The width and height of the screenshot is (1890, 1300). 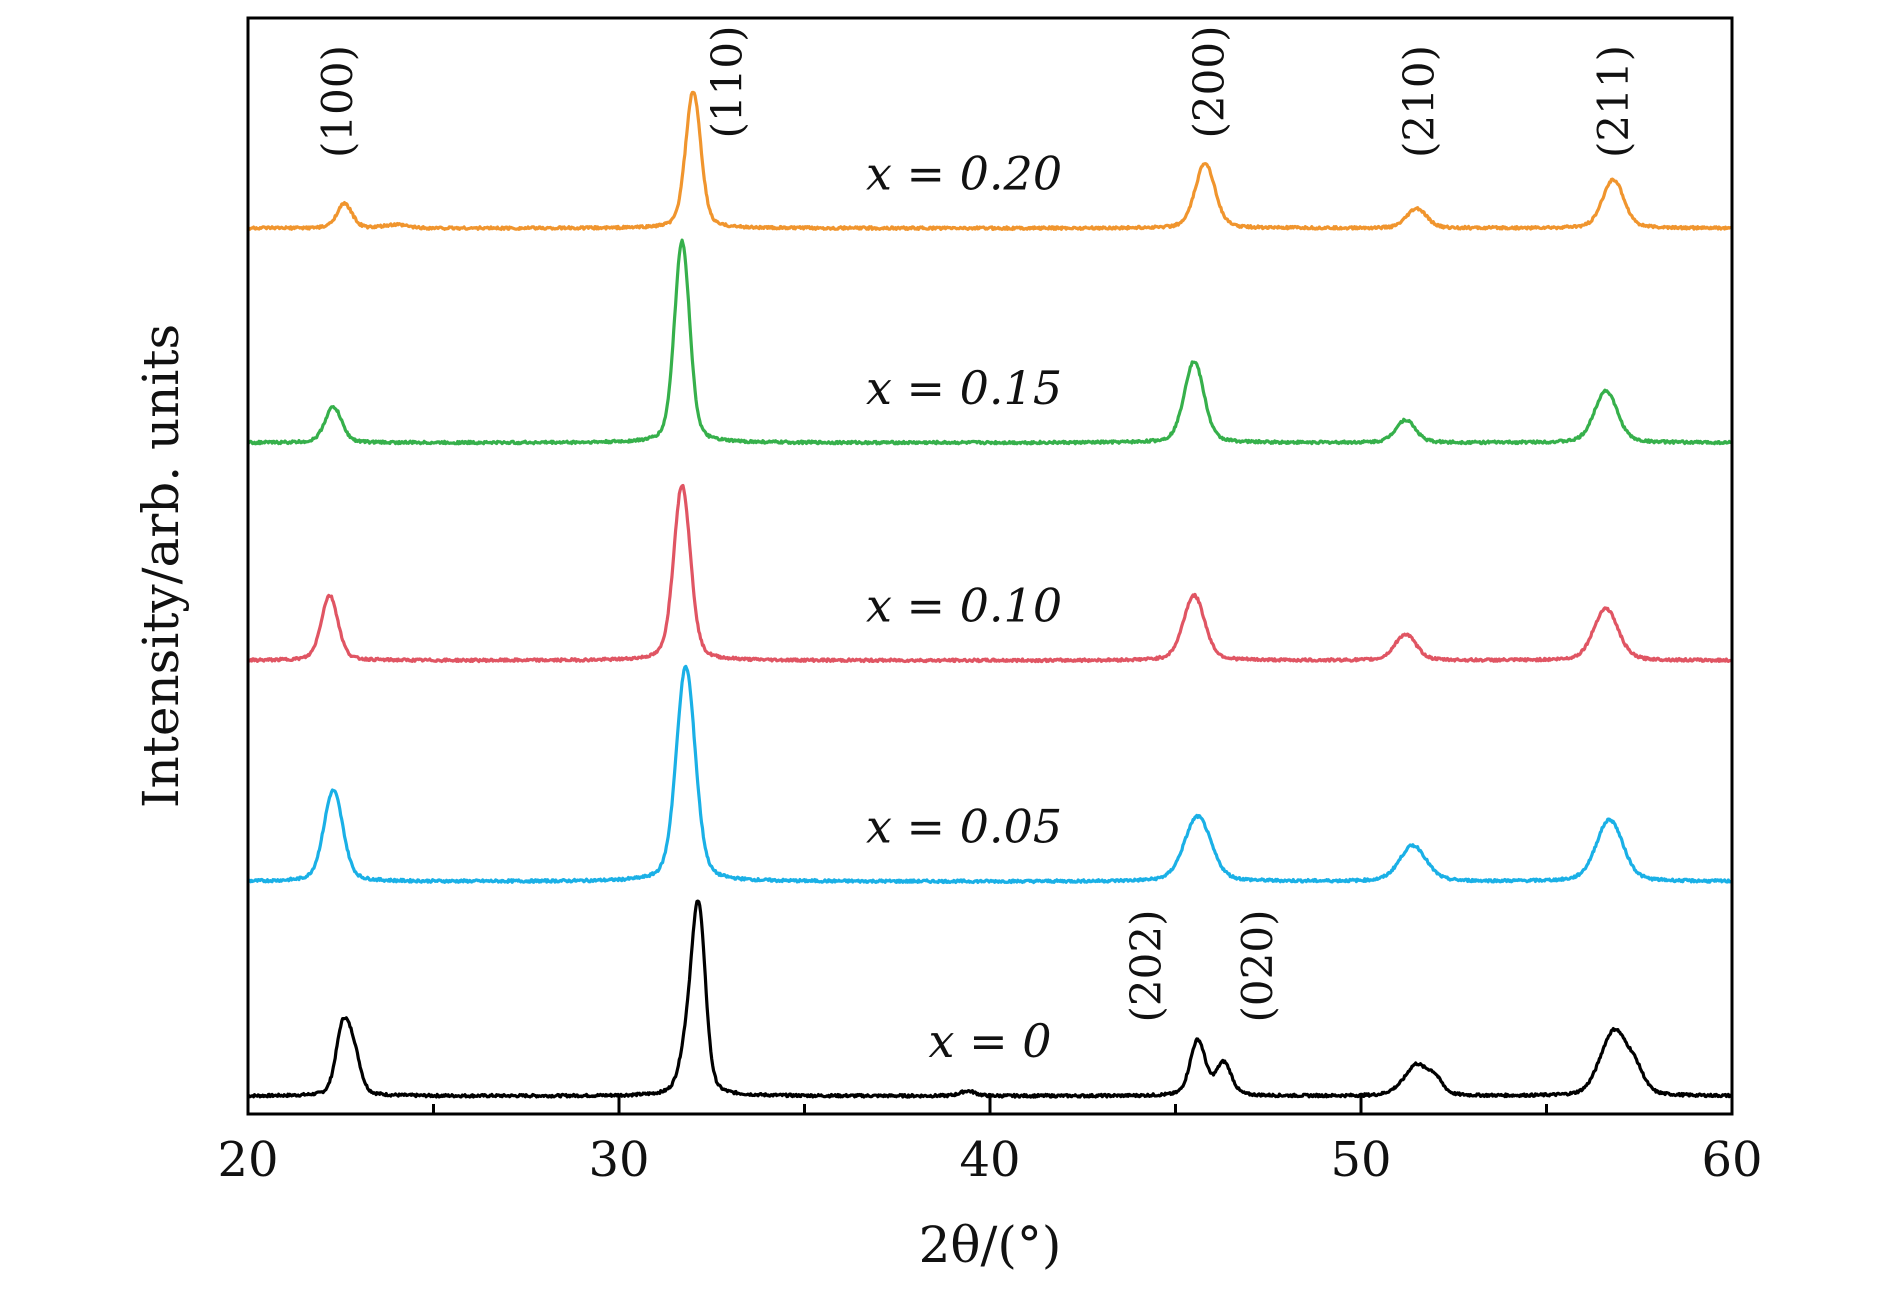 I want to click on series-label-3: x = 0.15, so click(x=964, y=388).